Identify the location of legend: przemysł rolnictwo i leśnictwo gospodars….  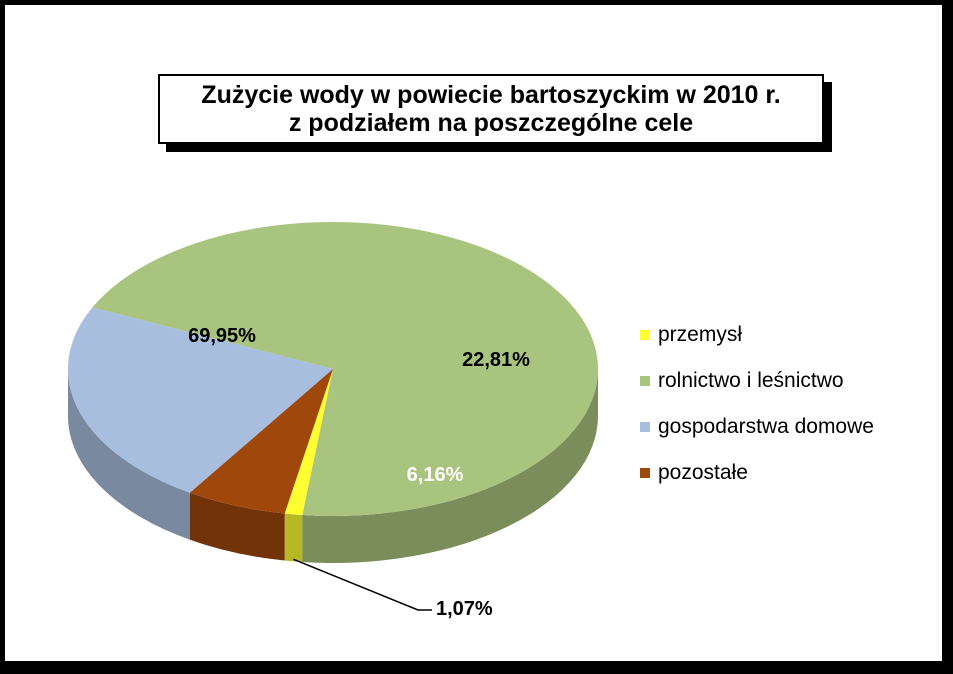
(757, 404).